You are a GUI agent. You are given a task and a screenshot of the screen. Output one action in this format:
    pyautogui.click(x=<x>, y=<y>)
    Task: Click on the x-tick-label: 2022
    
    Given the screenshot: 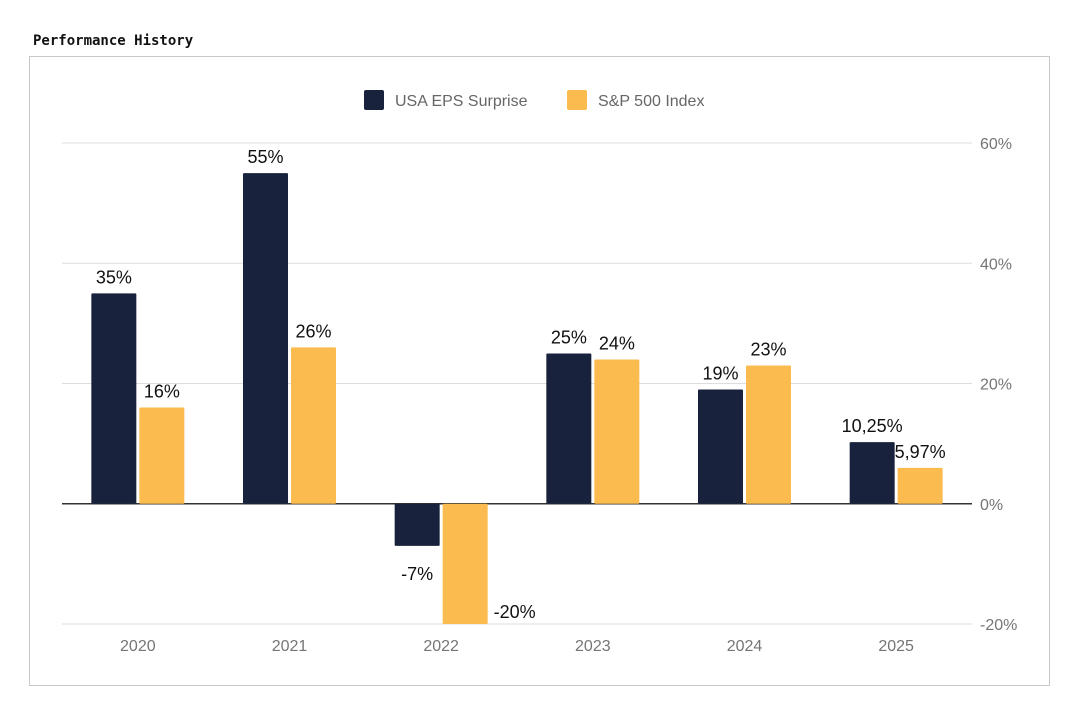 What is the action you would take?
    pyautogui.click(x=441, y=646)
    